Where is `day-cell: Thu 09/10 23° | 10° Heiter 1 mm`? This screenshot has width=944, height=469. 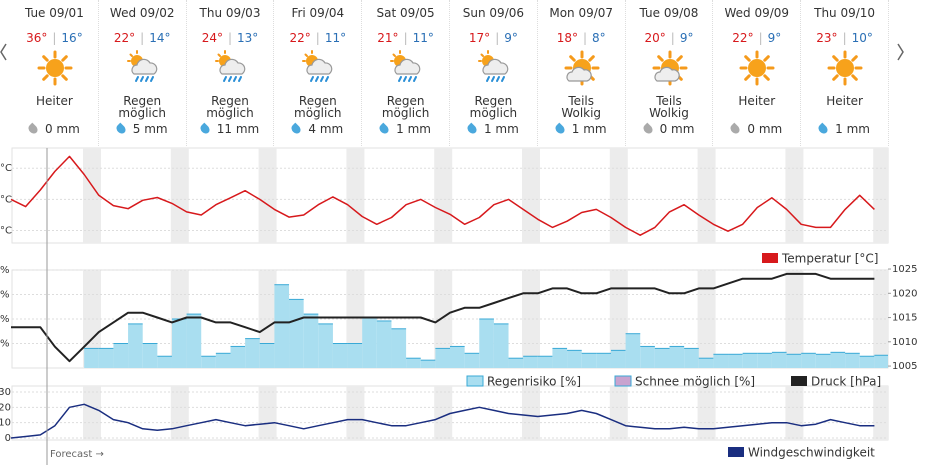 day-cell: Thu 09/10 23° | 10° Heiter 1 mm is located at coordinates (845, 73).